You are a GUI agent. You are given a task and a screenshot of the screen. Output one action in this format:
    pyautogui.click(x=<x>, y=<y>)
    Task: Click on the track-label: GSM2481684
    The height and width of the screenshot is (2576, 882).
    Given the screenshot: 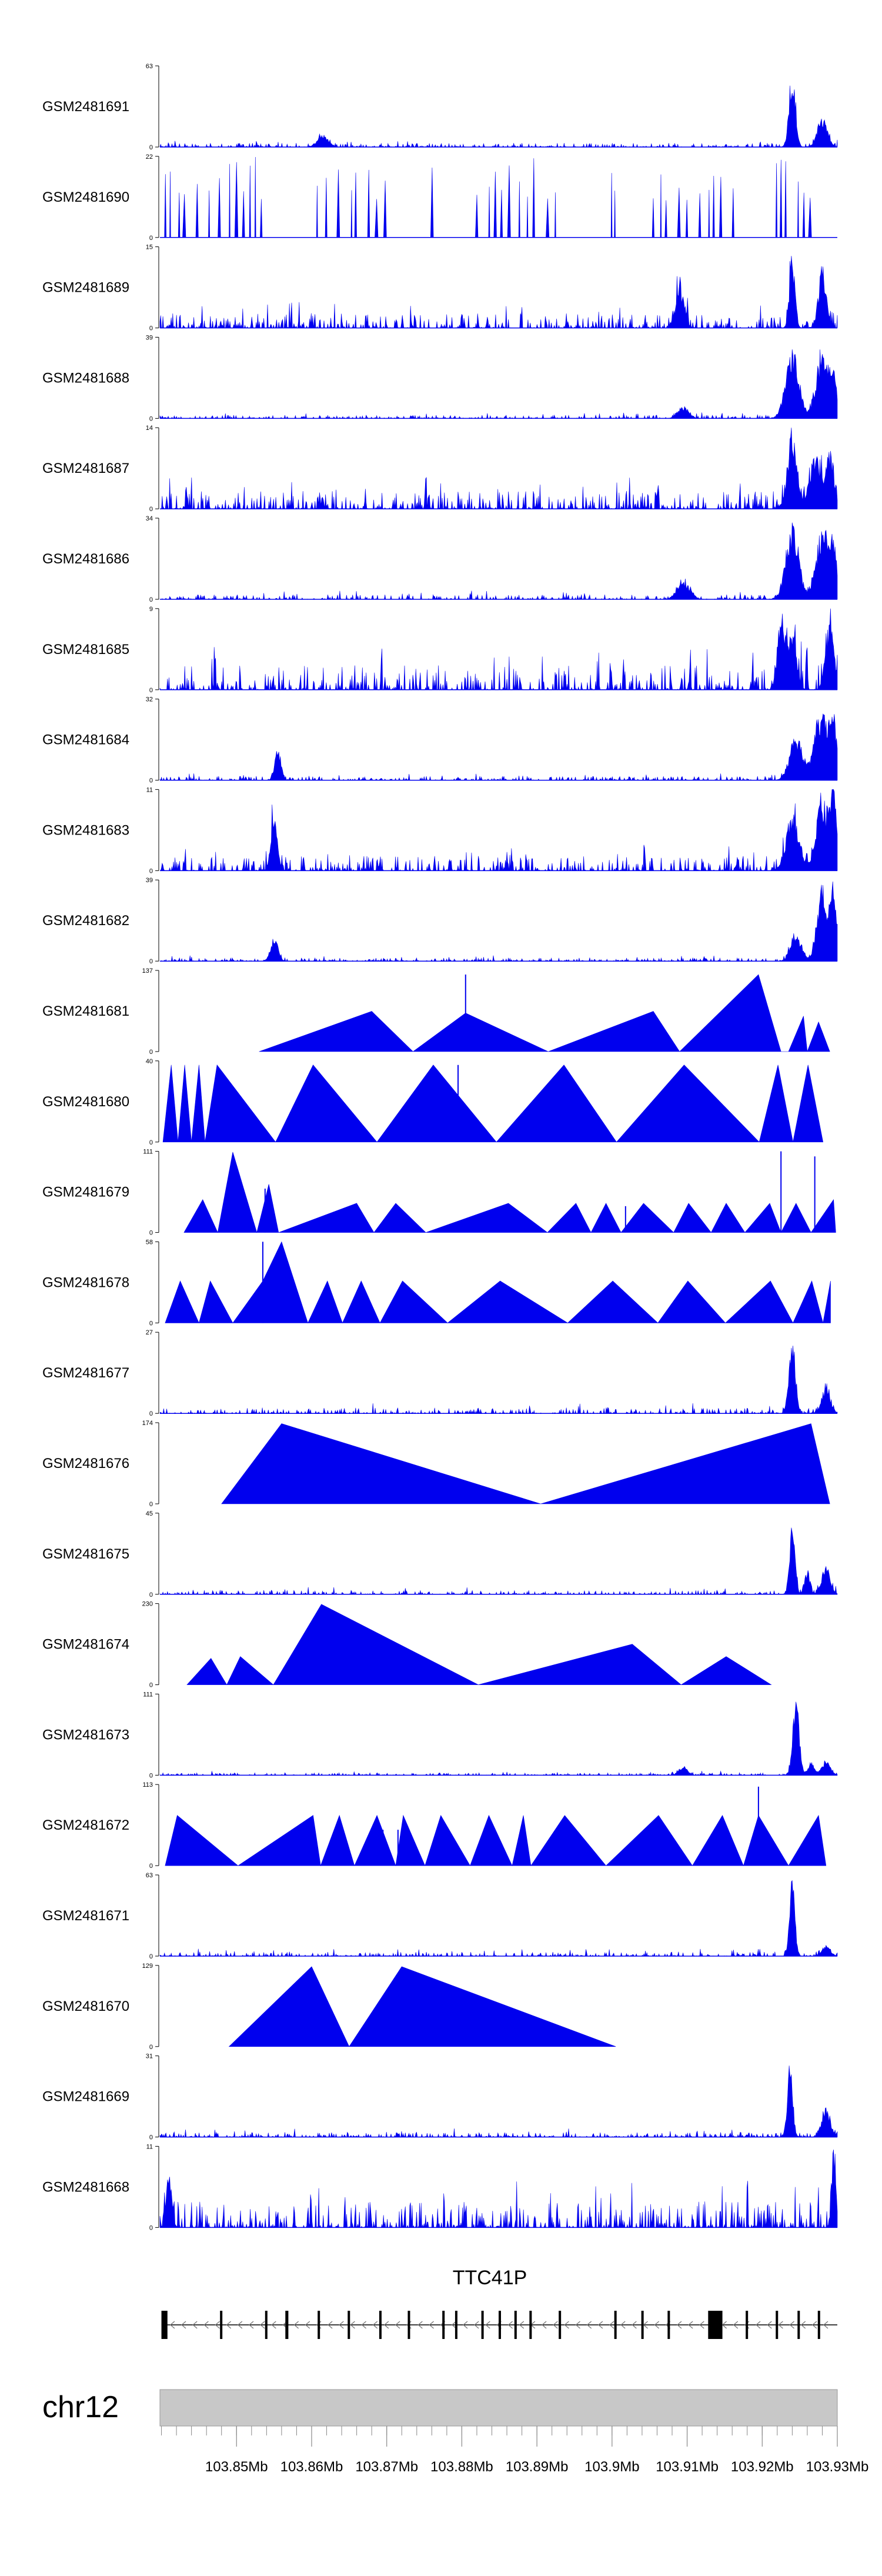 What is the action you would take?
    pyautogui.click(x=85, y=740)
    